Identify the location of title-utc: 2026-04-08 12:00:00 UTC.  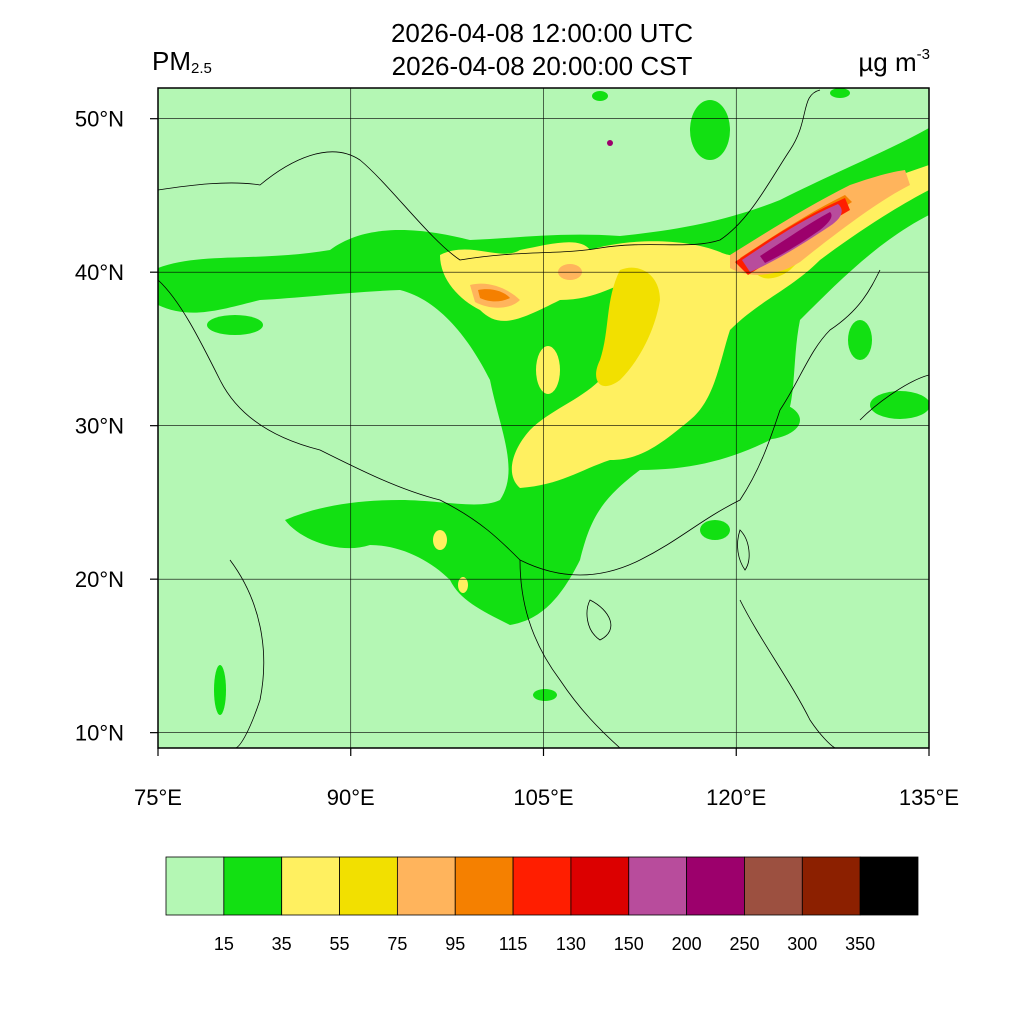
(542, 33).